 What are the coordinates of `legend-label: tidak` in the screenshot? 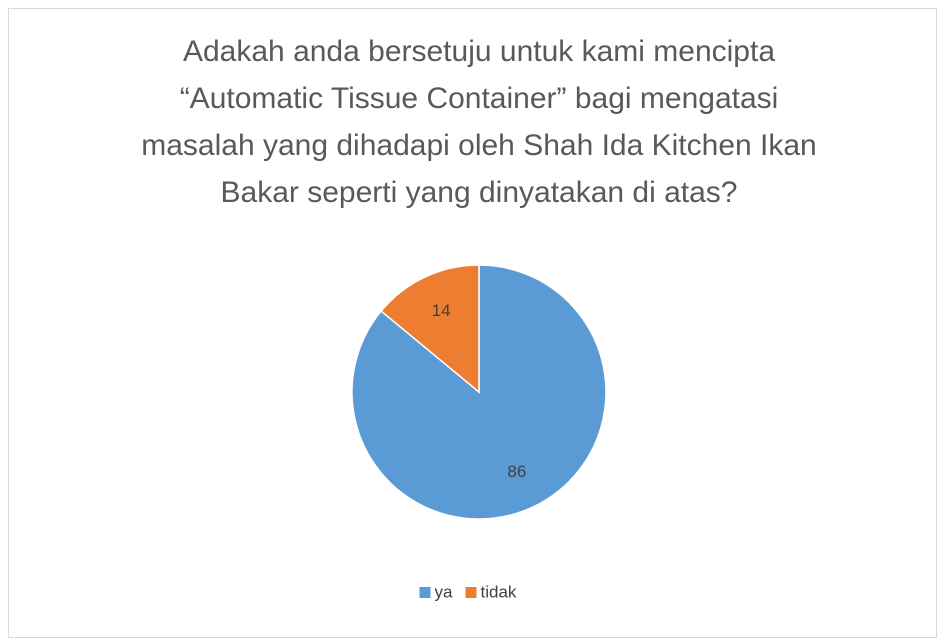 It's located at (499, 591).